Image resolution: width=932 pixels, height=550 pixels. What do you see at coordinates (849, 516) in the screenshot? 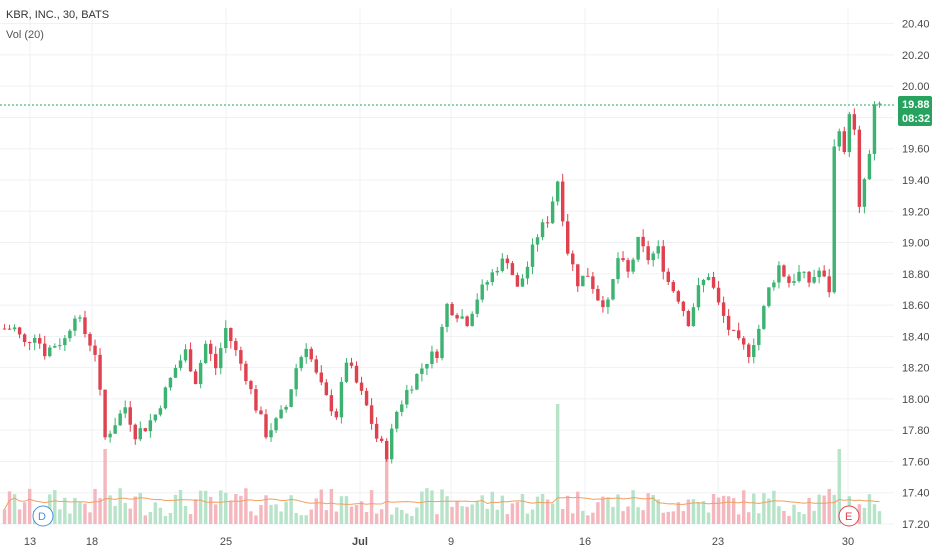
I see `earnings-marker: E` at bounding box center [849, 516].